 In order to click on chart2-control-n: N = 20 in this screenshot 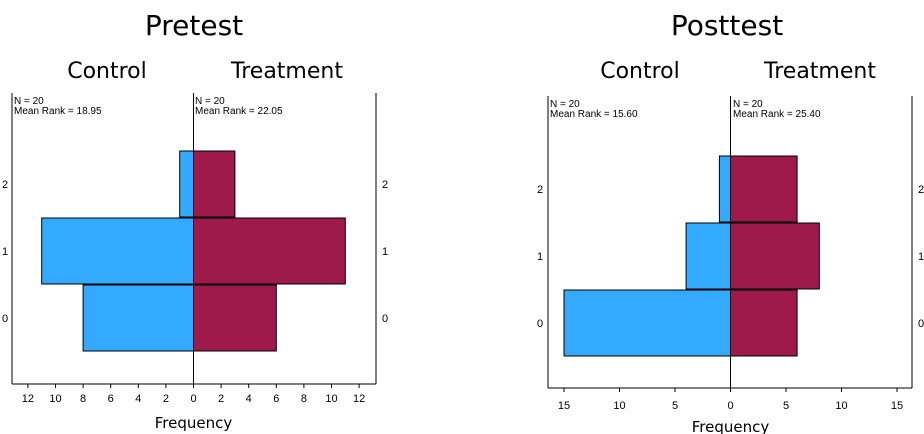, I will do `click(565, 104)`.